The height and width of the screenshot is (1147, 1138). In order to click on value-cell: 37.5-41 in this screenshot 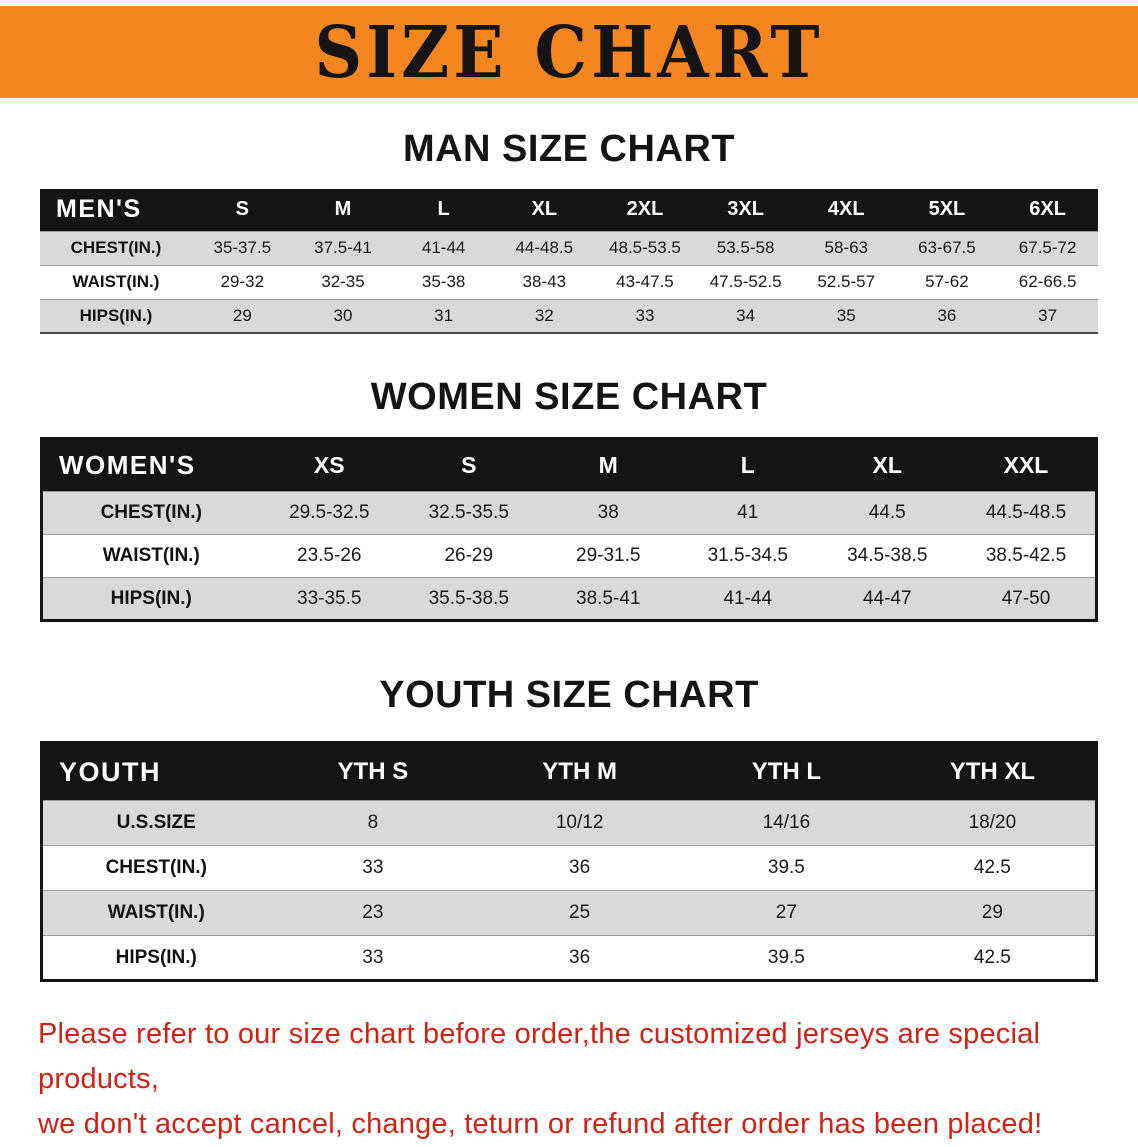, I will do `click(343, 247)`.